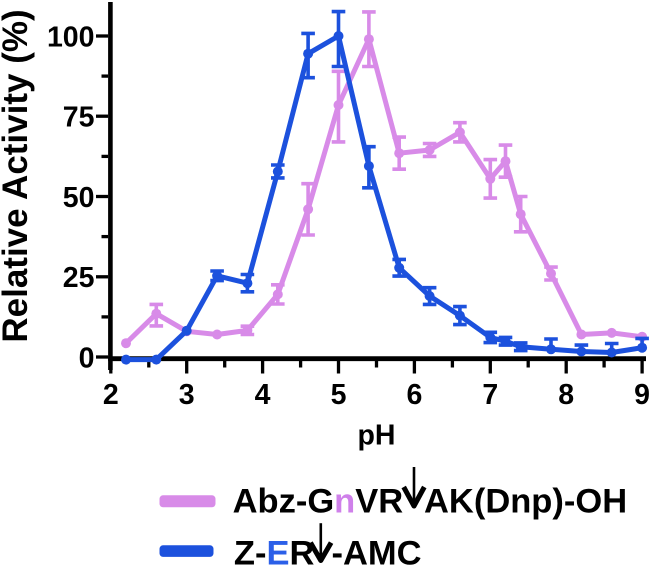 The height and width of the screenshot is (570, 650). I want to click on svg-text: 3, so click(187, 395).